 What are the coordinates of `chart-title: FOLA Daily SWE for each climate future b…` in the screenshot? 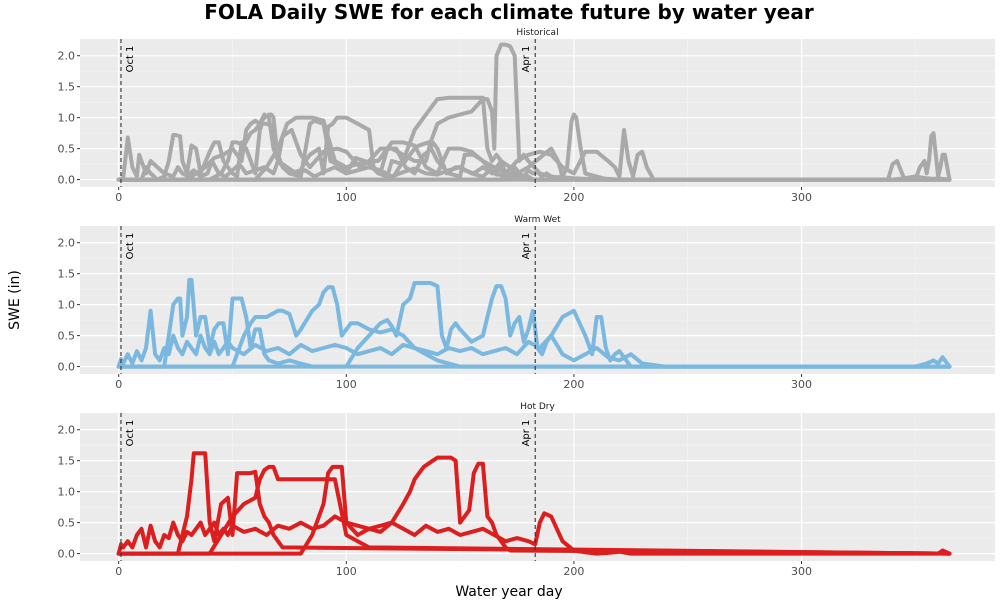 It's located at (509, 12).